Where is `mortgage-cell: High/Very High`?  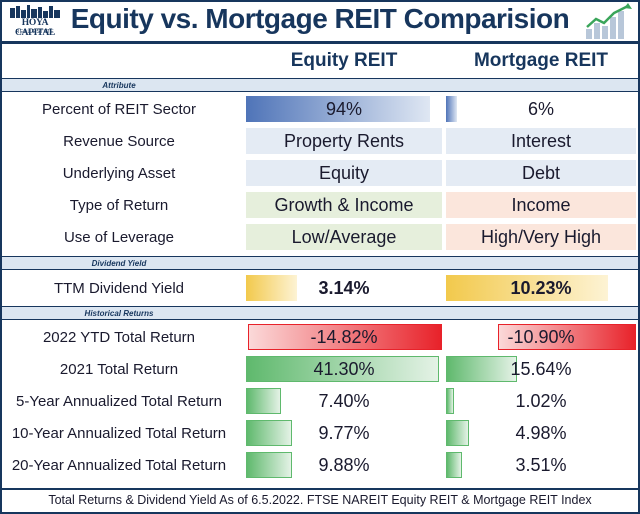 mortgage-cell: High/Very High is located at coordinates (541, 237).